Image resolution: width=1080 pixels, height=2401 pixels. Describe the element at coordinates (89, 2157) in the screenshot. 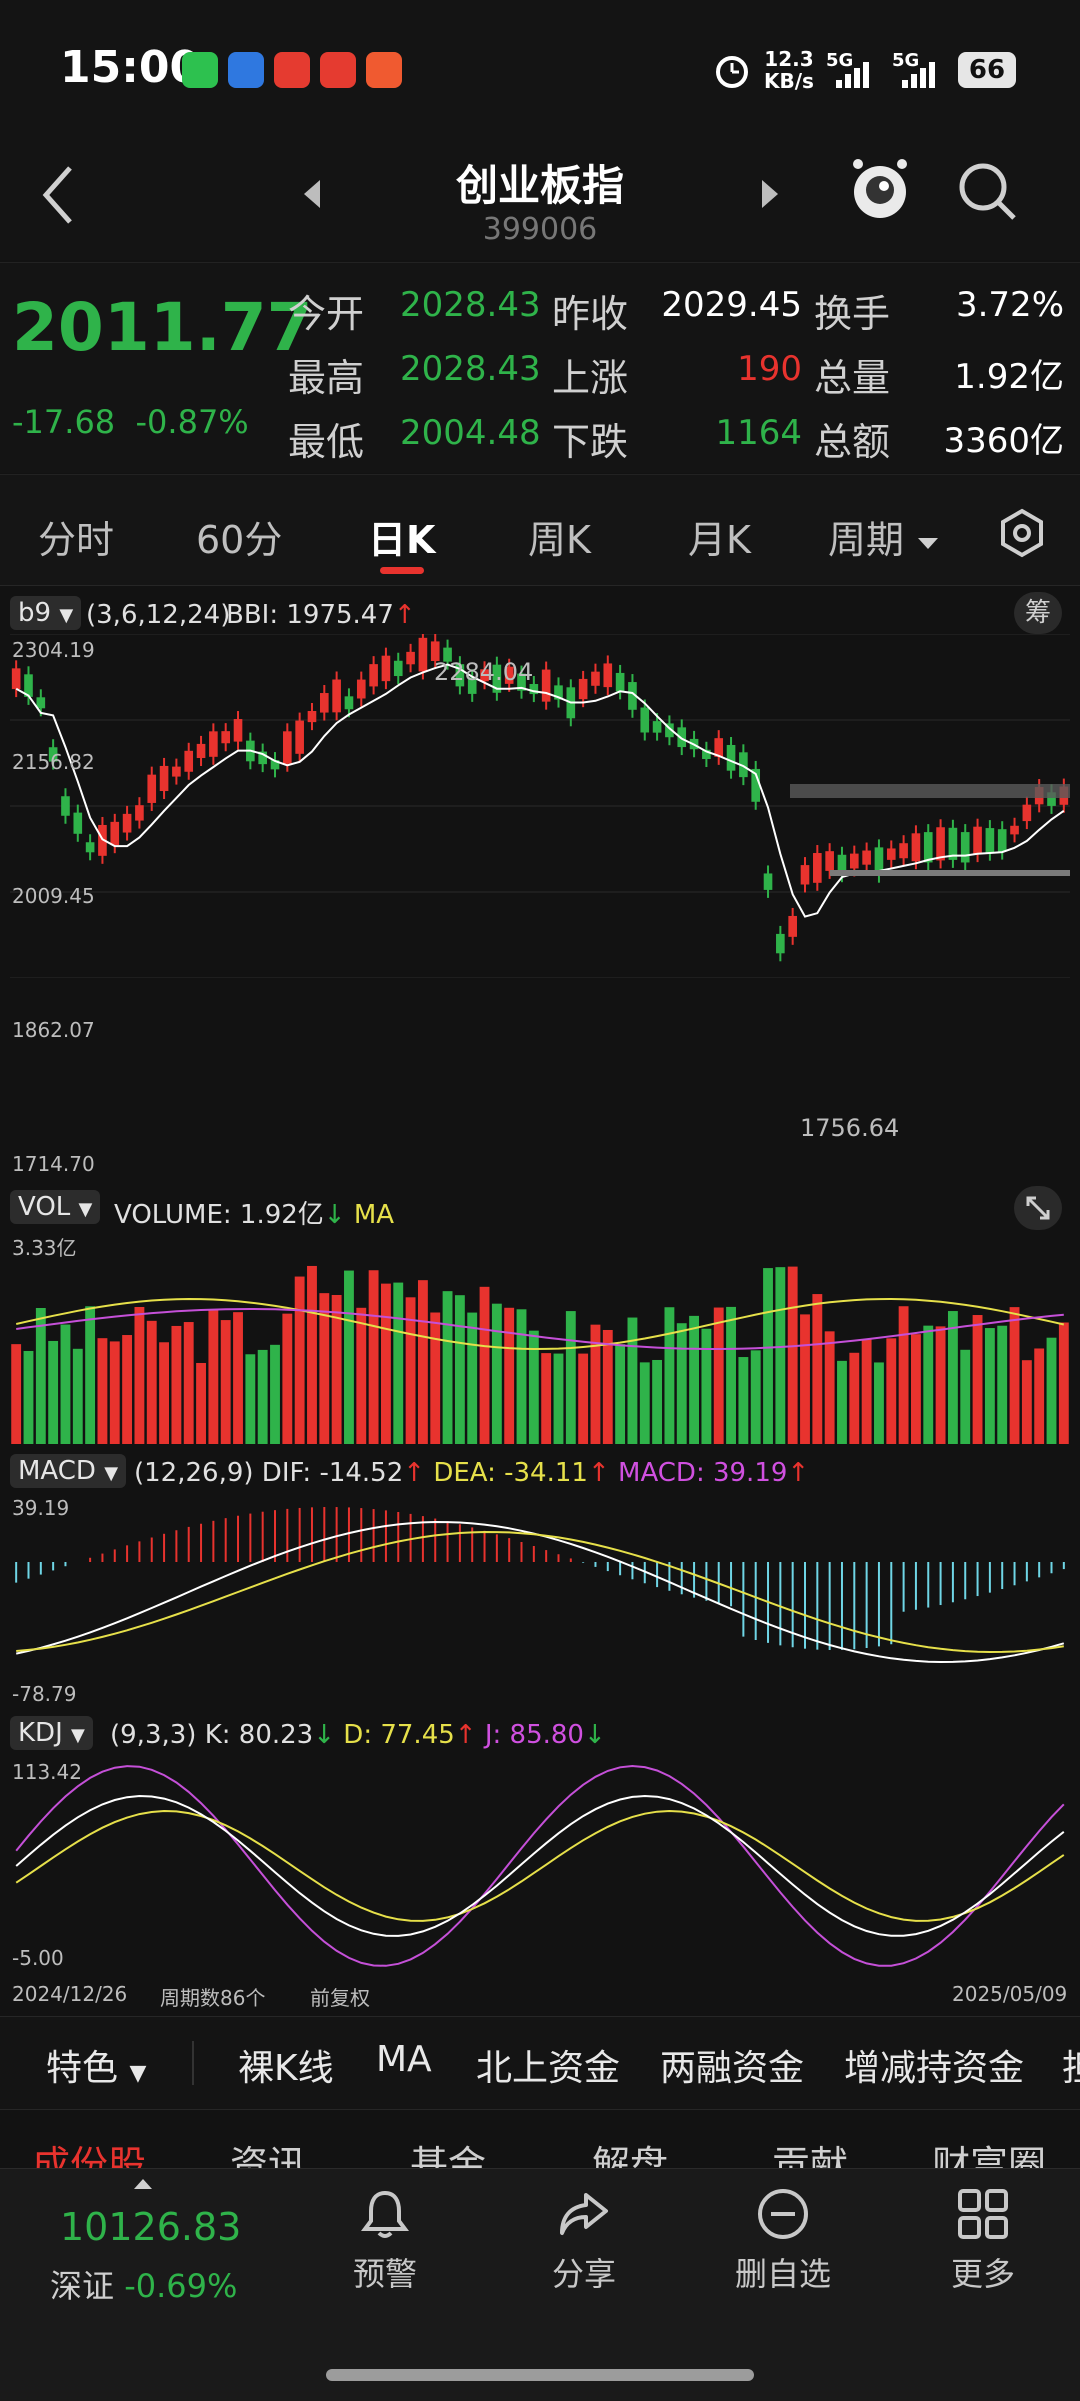

I see `section-constituents: 成份股` at that location.